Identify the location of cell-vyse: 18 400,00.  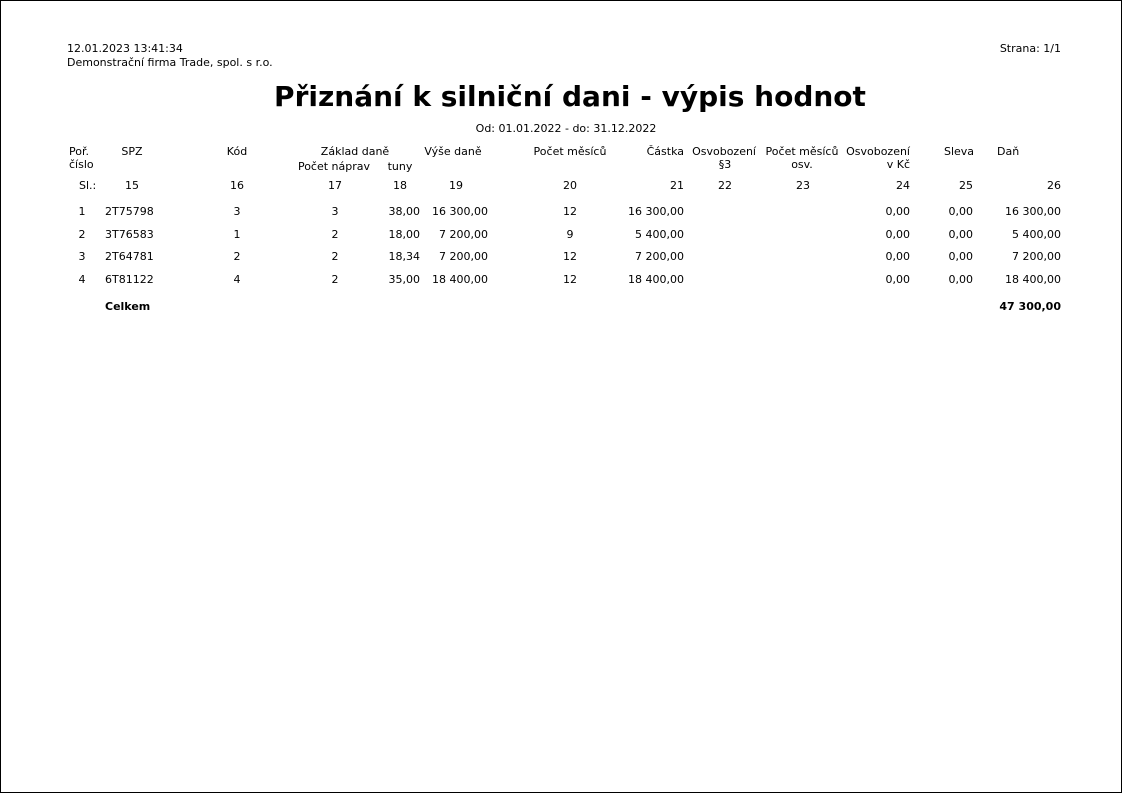
(460, 279).